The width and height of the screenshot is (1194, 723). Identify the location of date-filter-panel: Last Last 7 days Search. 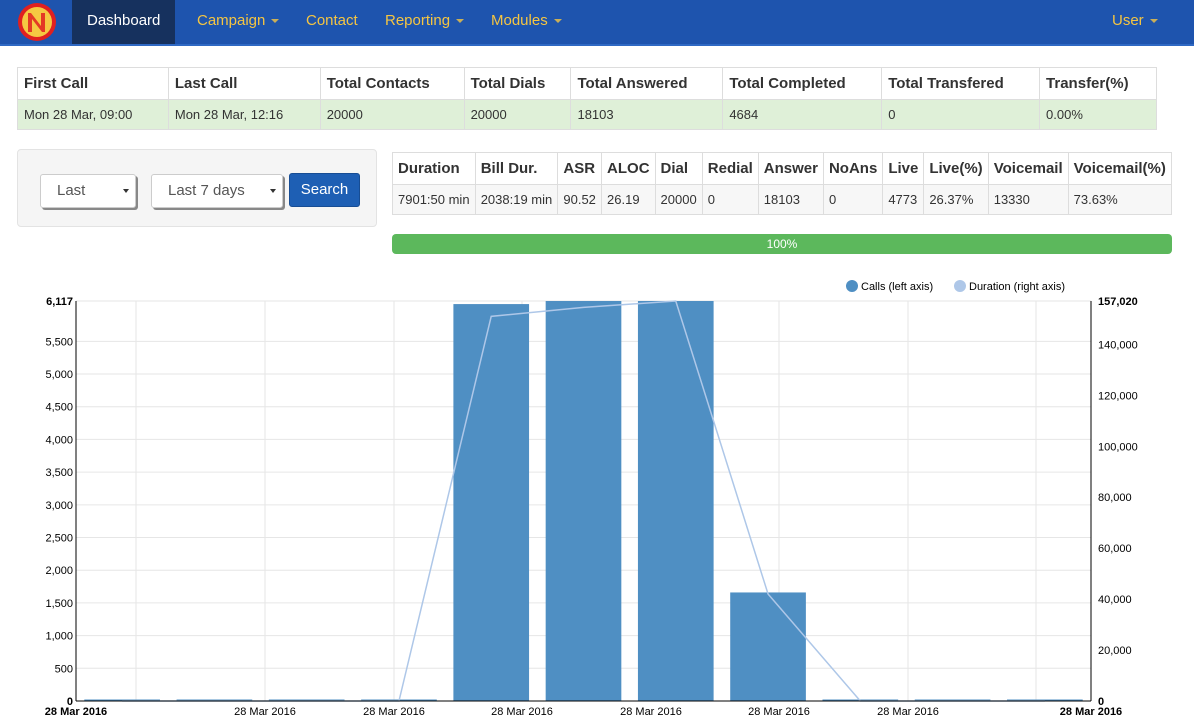
(197, 188).